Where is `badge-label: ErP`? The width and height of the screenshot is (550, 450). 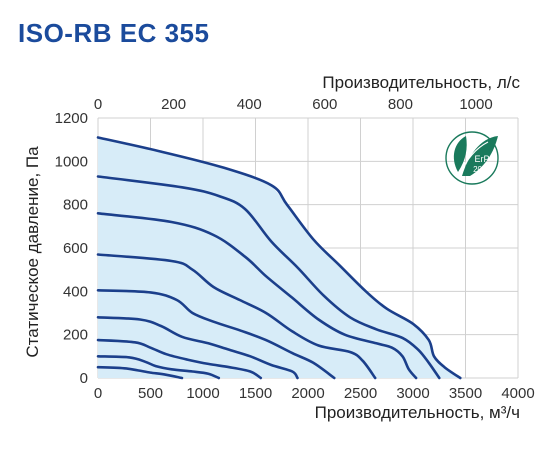 badge-label: ErP is located at coordinates (481, 159).